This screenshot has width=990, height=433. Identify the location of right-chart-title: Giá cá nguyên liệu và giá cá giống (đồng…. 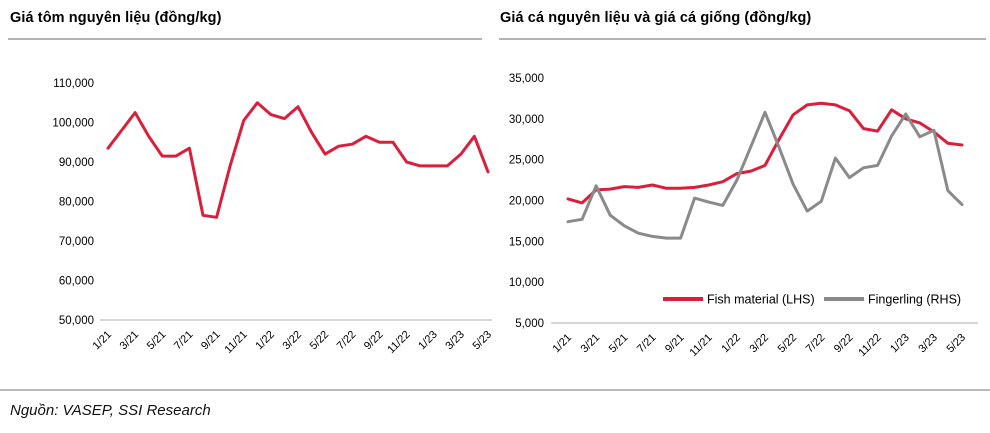
(656, 18).